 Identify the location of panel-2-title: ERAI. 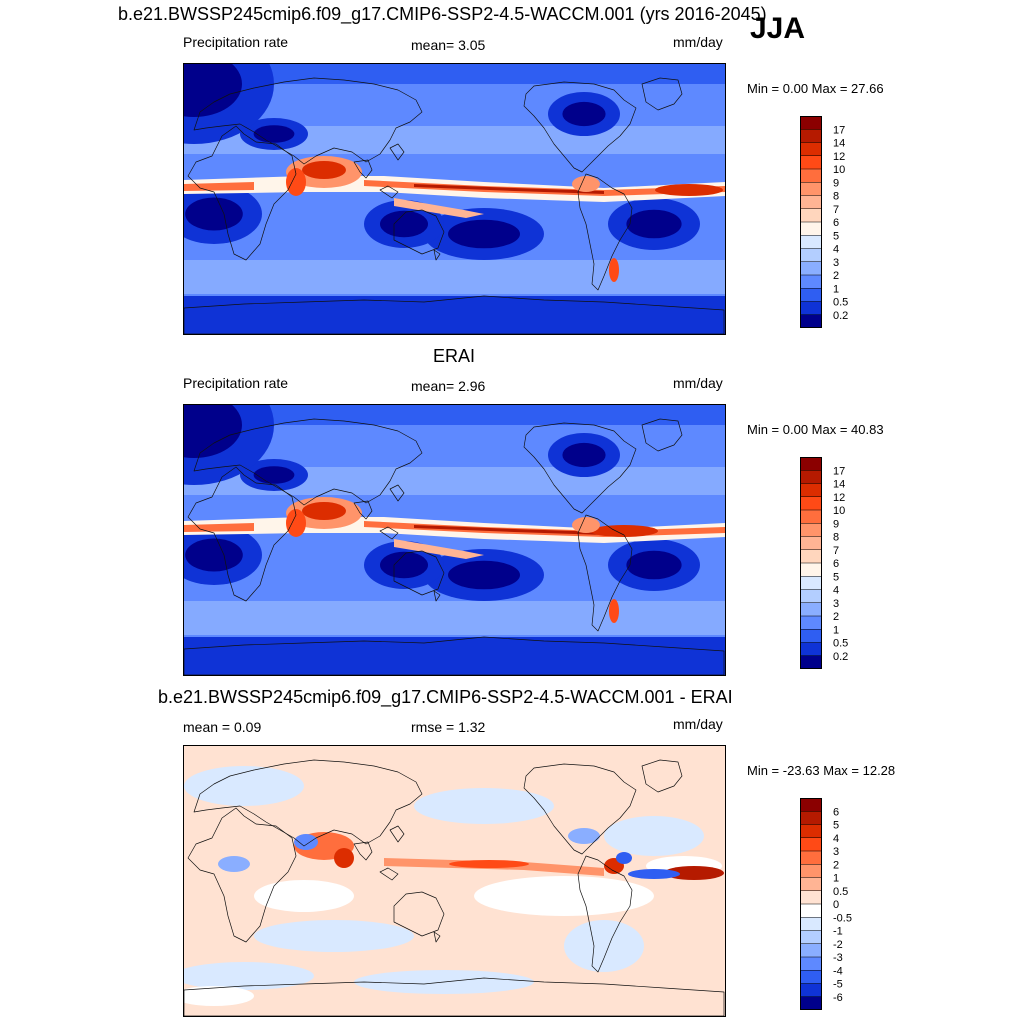
(454, 356).